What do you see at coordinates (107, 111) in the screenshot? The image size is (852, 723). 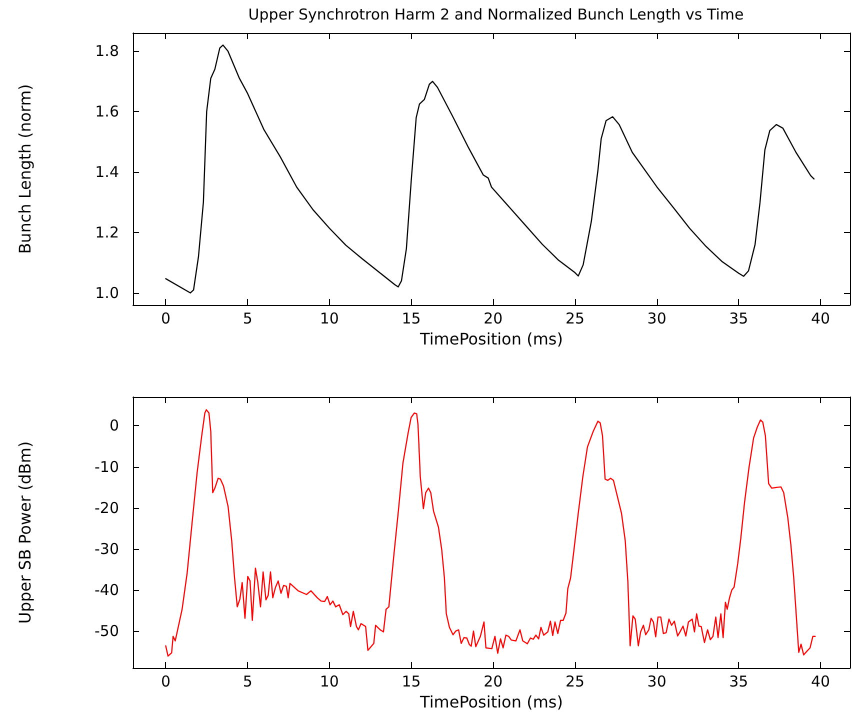 I see `y-tick-label: 1.6` at bounding box center [107, 111].